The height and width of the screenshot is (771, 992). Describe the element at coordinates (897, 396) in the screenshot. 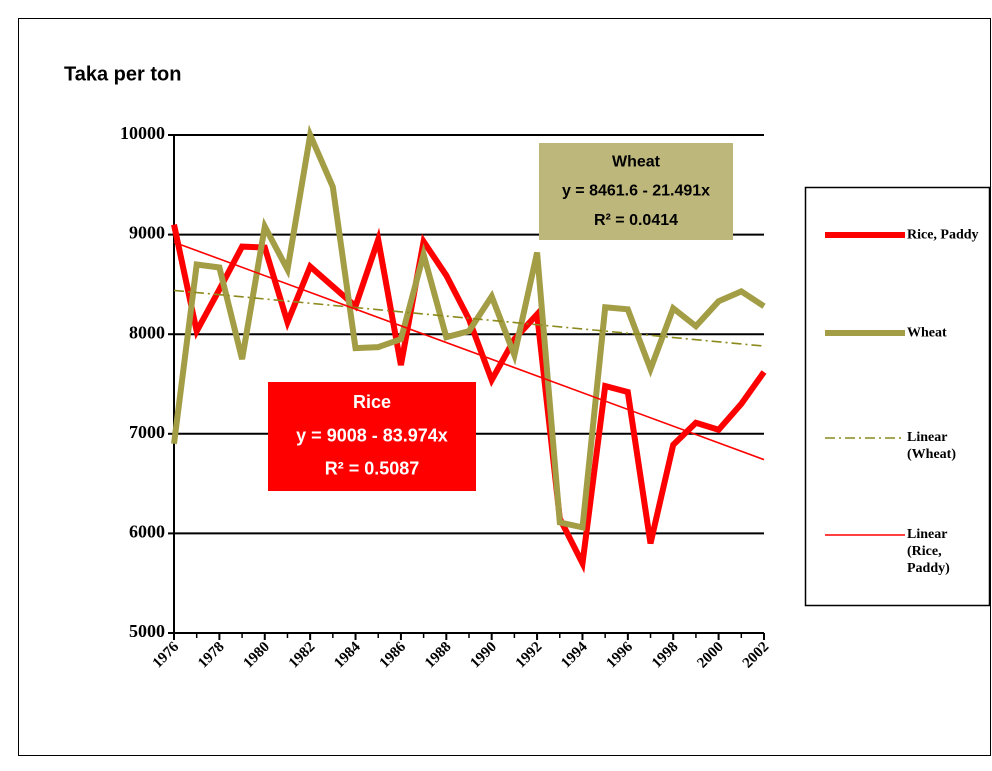

I see `legend-box` at that location.